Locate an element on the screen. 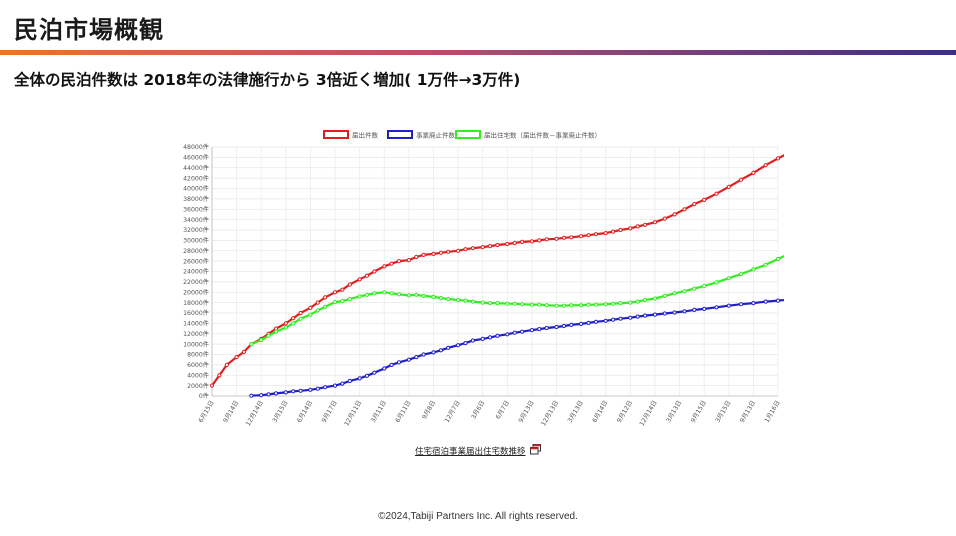  legend-label: 届出住宅数（届出件数－事業廃止件数） is located at coordinates (542, 135).